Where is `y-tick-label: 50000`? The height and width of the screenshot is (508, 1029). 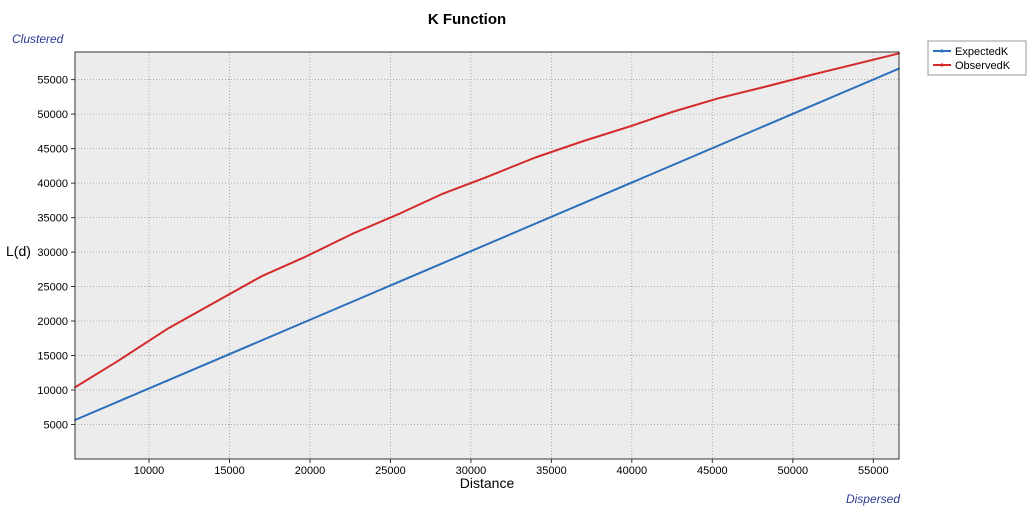
y-tick-label: 50000 is located at coordinates (52, 115).